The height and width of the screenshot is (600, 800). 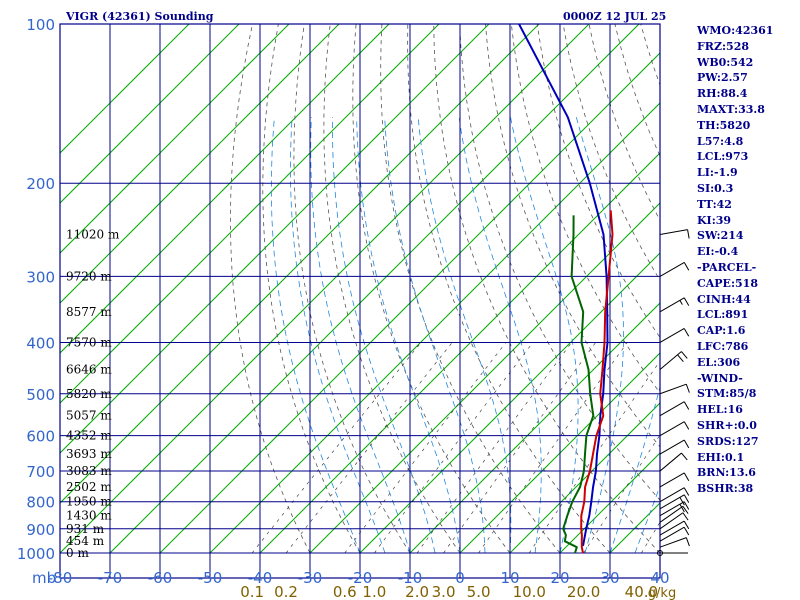 What do you see at coordinates (723, 315) in the screenshot?
I see `sounding-index-item: LCL:891` at bounding box center [723, 315].